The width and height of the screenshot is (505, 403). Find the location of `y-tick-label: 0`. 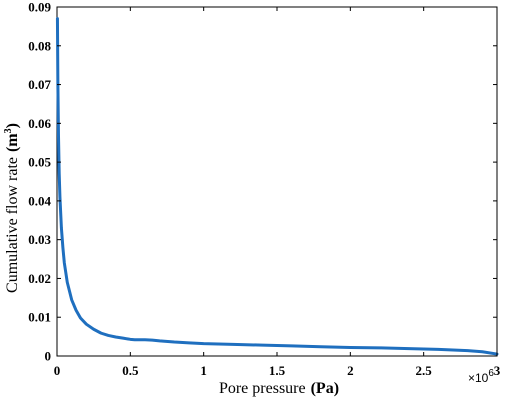

y-tick-label: 0 is located at coordinates (48, 356).